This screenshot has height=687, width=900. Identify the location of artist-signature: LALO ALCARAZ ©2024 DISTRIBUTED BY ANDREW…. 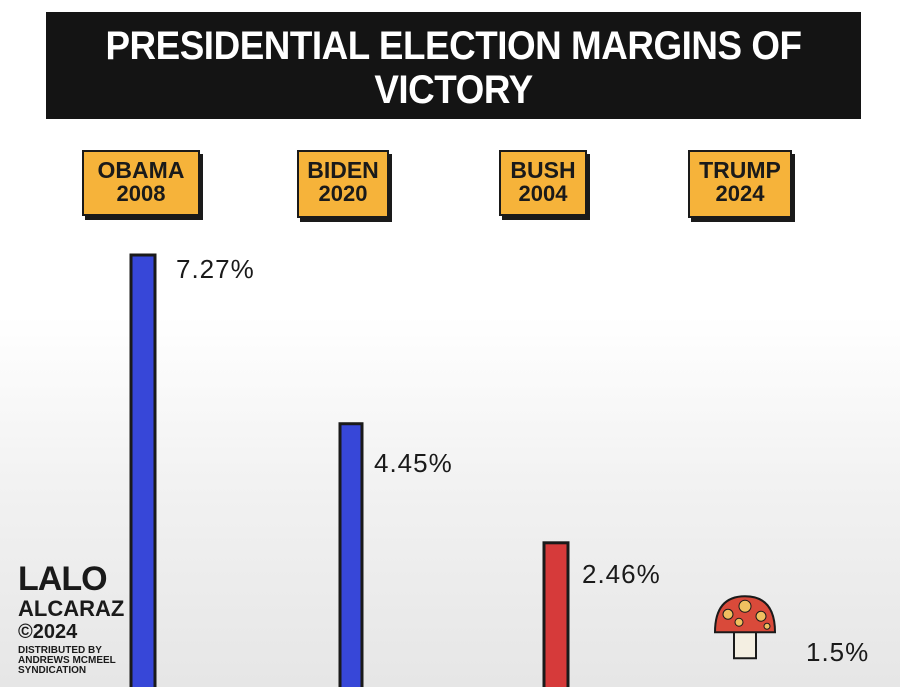
(73, 619).